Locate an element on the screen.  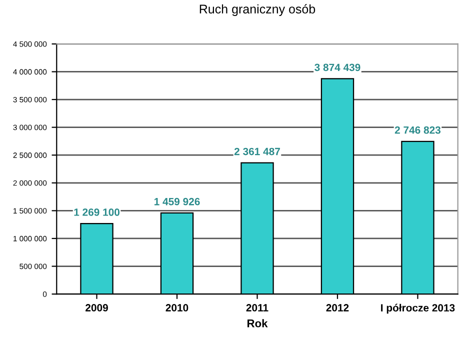
data-label: 2 746 823 is located at coordinates (417, 130).